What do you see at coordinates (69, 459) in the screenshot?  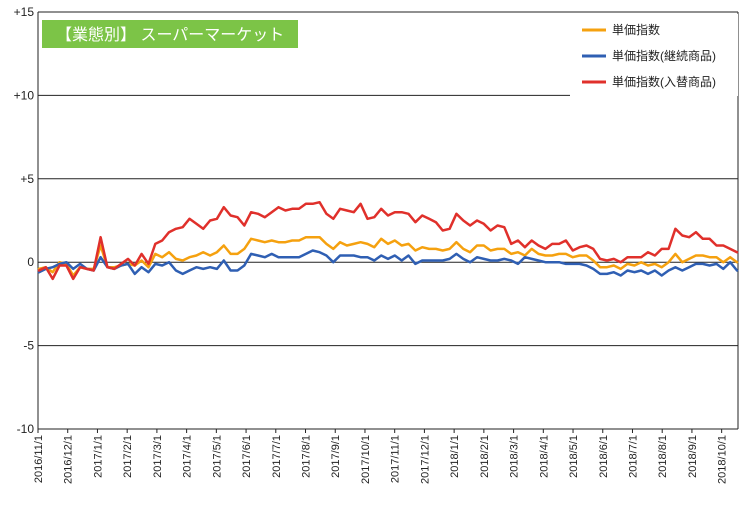 I see `x-tick-label: 2016/12/1` at bounding box center [69, 459].